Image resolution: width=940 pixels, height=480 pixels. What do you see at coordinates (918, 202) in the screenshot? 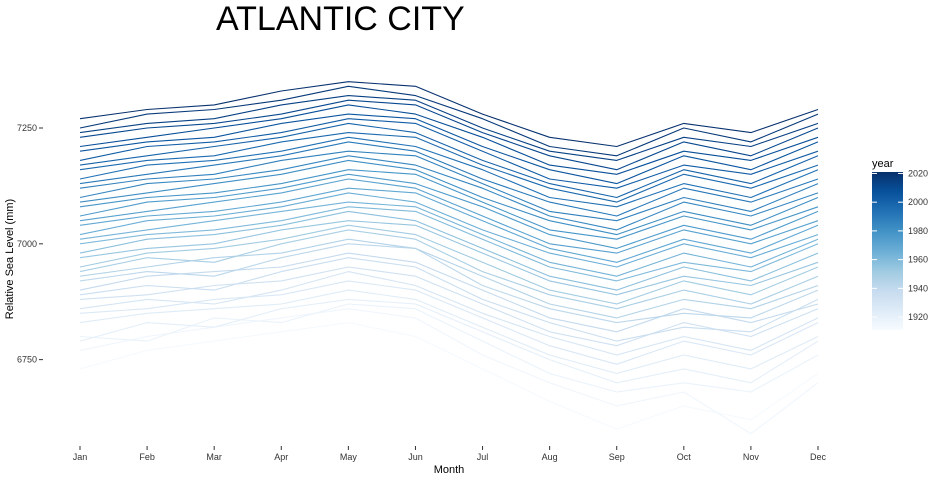
I see `legend-tick-label: 2000` at bounding box center [918, 202].